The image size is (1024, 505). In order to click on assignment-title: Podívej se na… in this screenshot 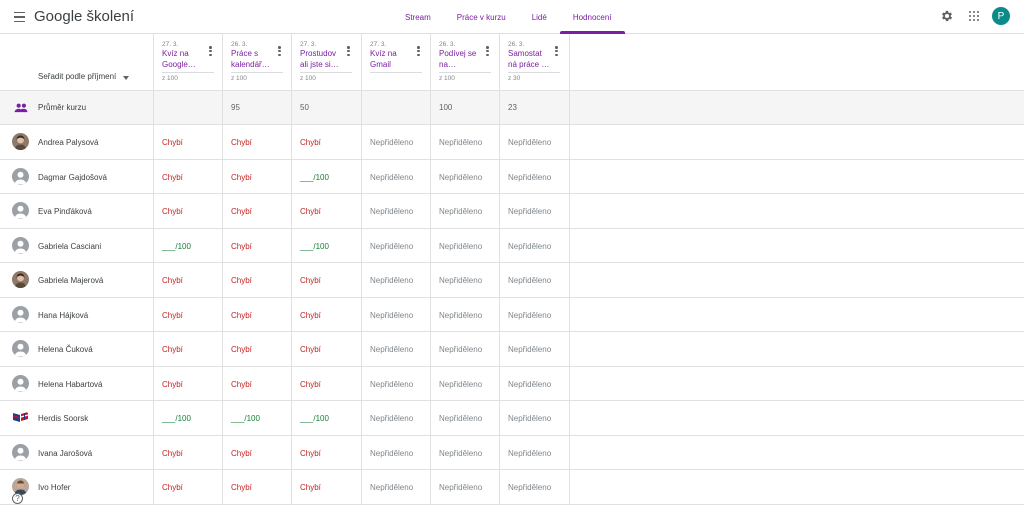, I will do `click(463, 59)`.